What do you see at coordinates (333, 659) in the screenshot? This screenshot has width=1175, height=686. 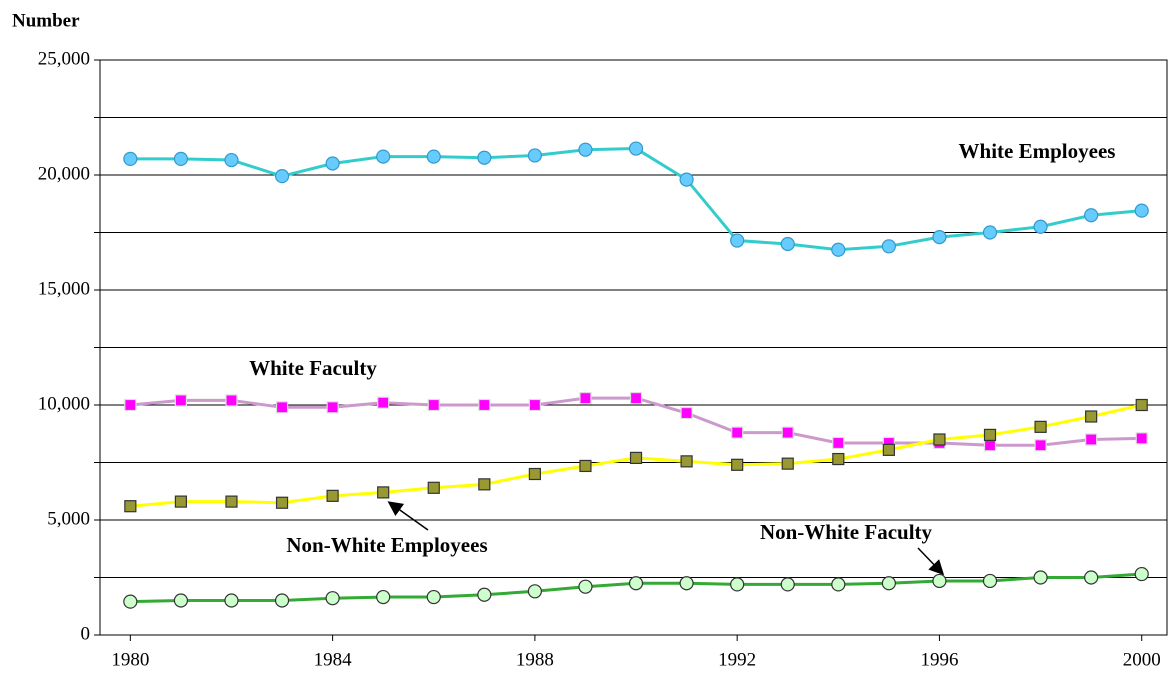 I see `x-tick-label: 1984` at bounding box center [333, 659].